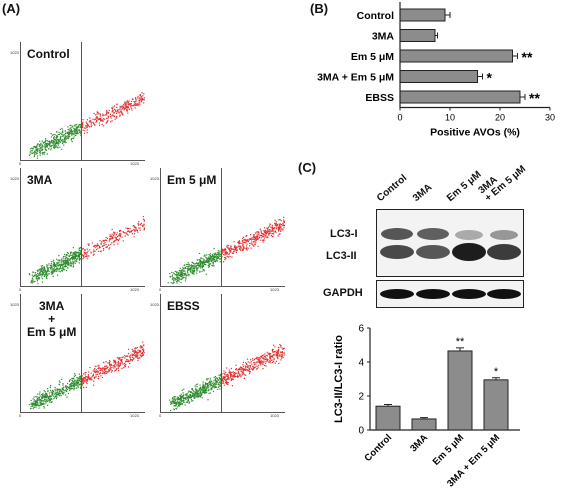 The height and width of the screenshot is (498, 562). I want to click on flow-panel-label: Control, so click(48, 54).